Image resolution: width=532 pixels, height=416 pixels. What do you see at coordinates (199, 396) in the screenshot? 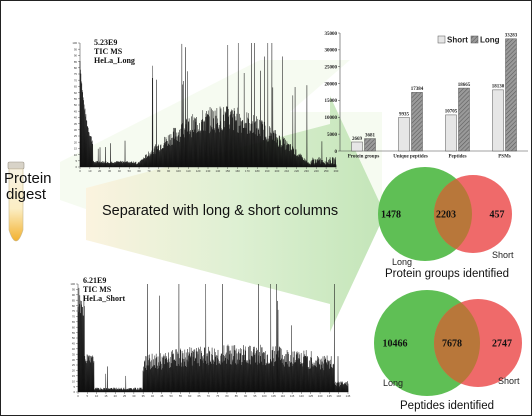
I see `tic-x-tick-label: 65` at bounding box center [199, 396].